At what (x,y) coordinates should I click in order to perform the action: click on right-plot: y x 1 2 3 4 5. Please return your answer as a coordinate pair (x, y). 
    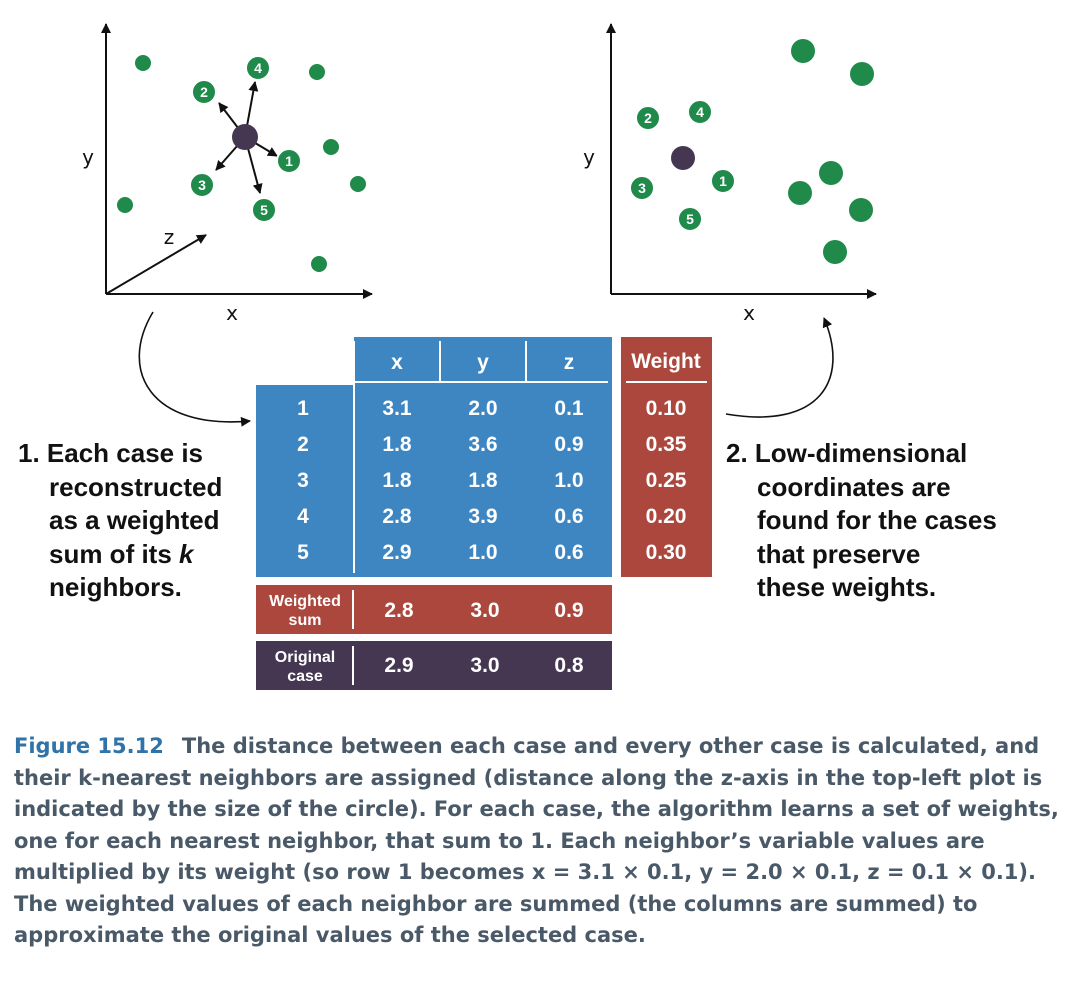
    Looking at the image, I should click on (730, 174).